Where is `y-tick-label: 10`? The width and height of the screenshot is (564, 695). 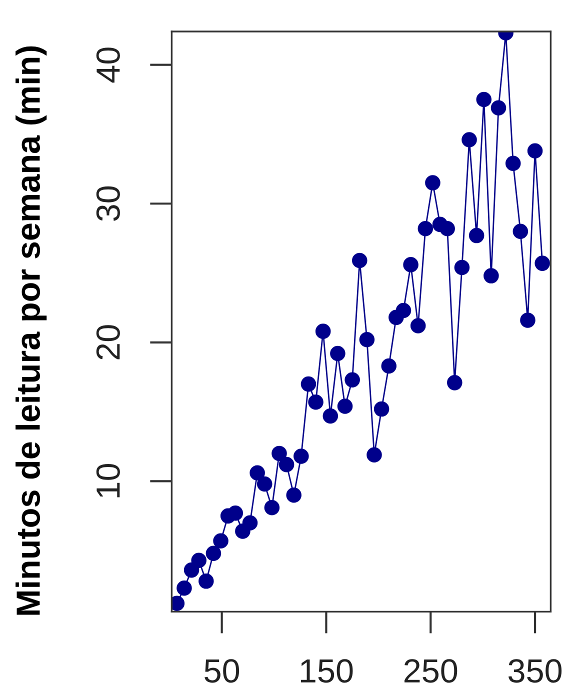
y-tick-label: 10 is located at coordinates (108, 481).